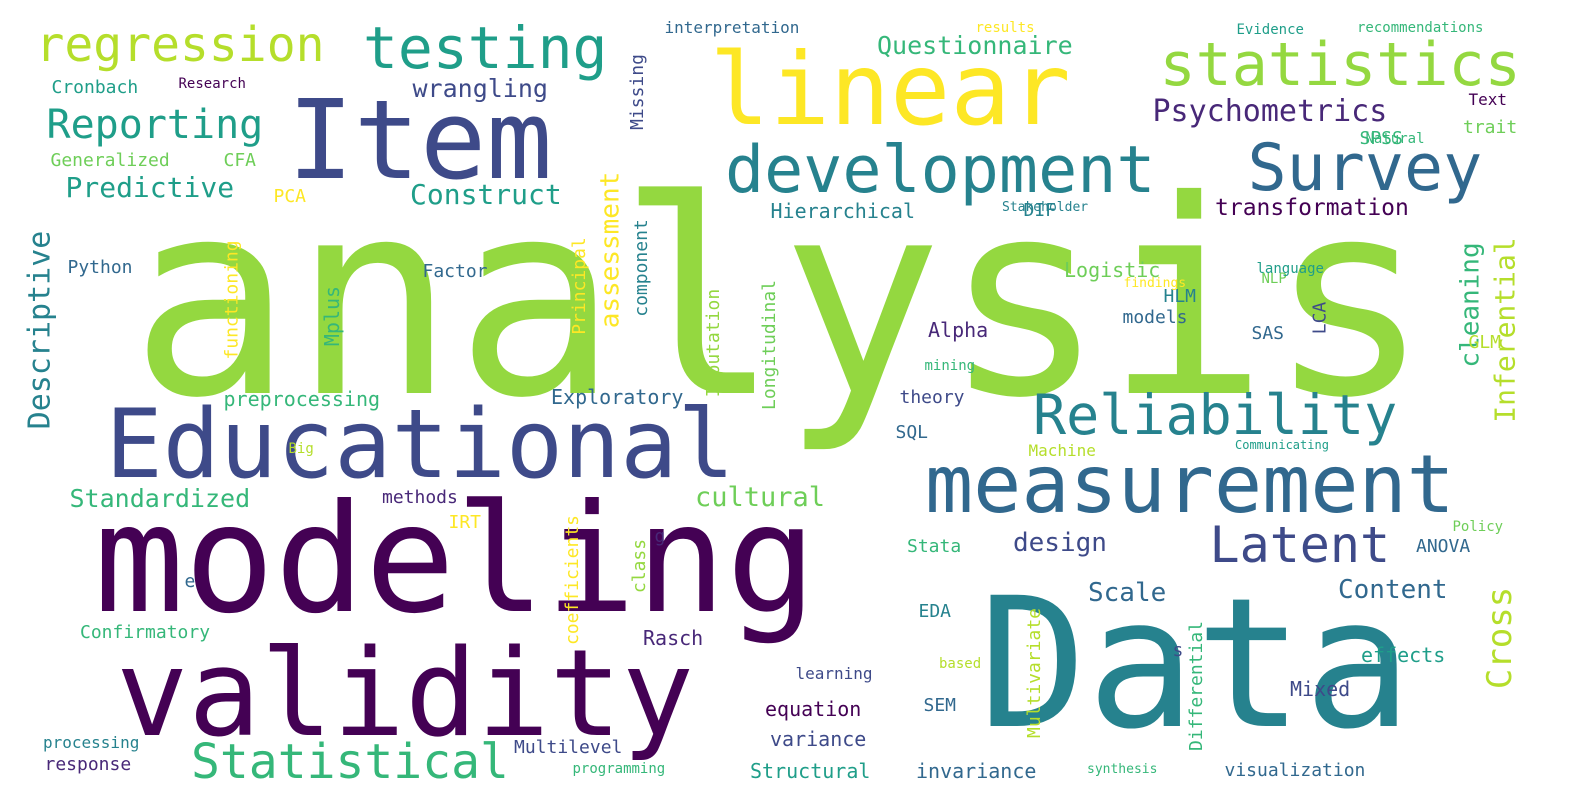 This screenshot has height=810, width=1580. Describe the element at coordinates (332, 316) in the screenshot. I see `cloud-word: Mplus` at that location.